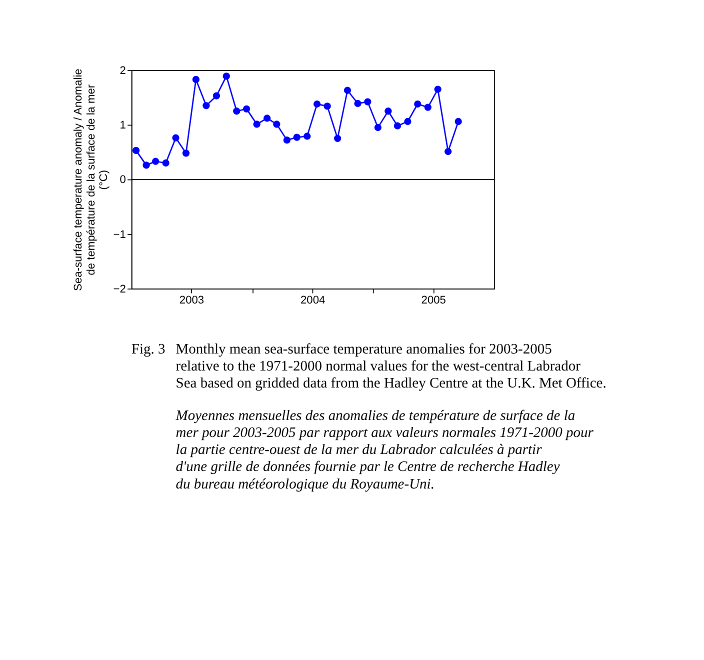  I want to click on text: Moyennes mensuelles des anomalies de température de surface de la mer pour 2003-2005 par rapport aux valeurs normales 1971-2000 pour la partie centre-ouest de la mer du Labrador calculées à partir d'une grille de données fournie par le Centre de recherche Hadley du bureau météorologique du Royaume-Uni., so click(384, 450).